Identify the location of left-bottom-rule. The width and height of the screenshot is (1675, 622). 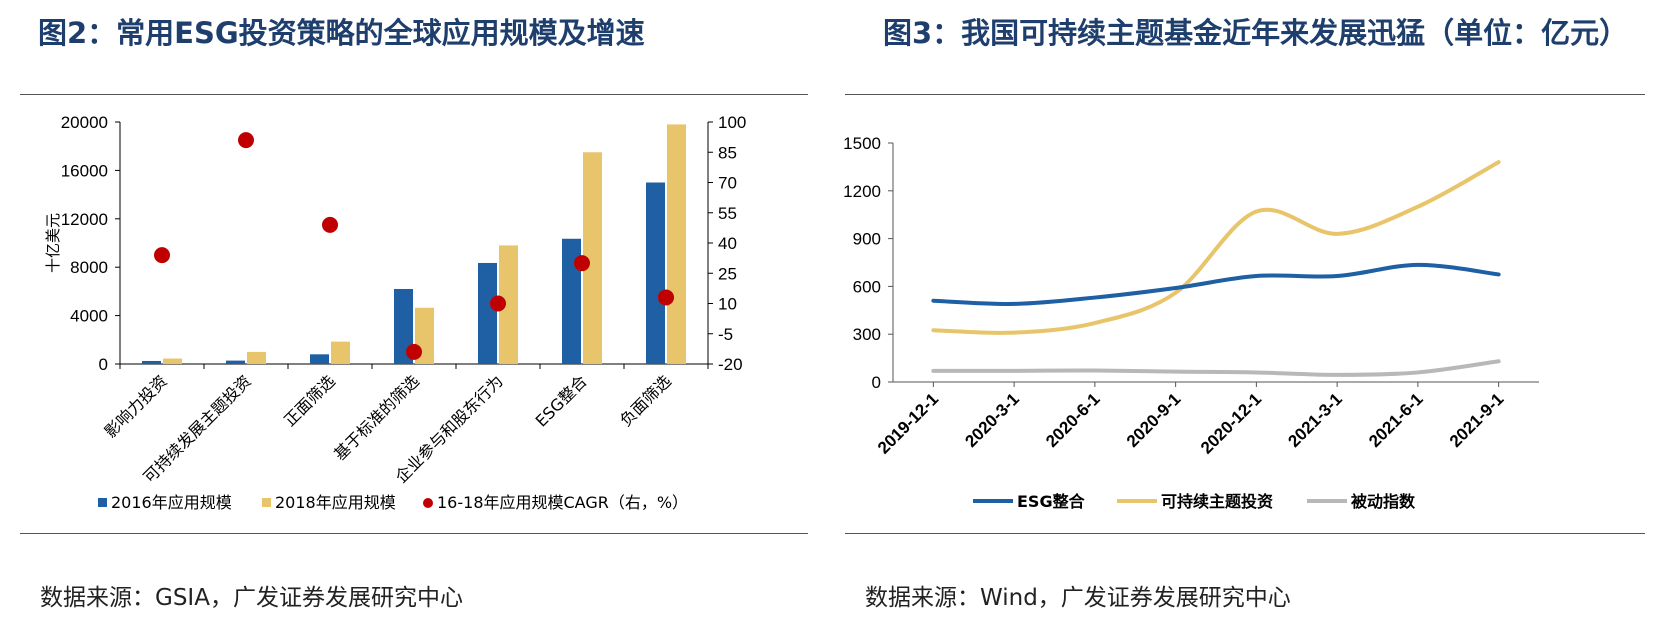
(414, 533).